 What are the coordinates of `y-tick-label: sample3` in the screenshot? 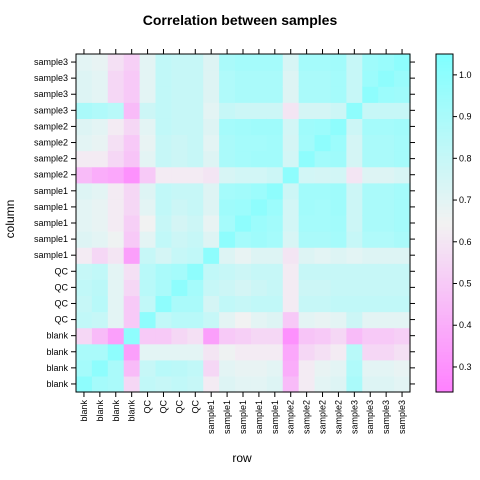 It's located at (51, 94).